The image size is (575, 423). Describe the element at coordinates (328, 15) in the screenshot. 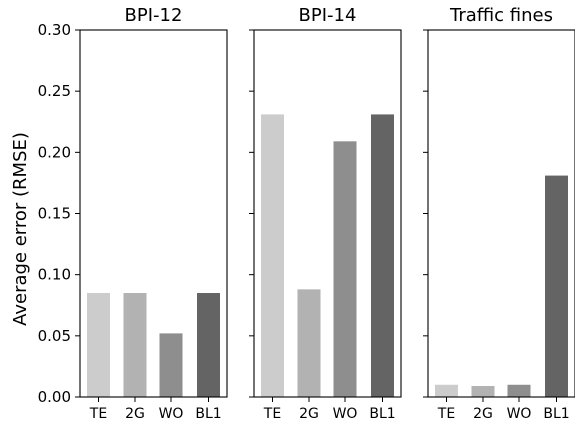

I see `panel-title: BPI-14` at that location.